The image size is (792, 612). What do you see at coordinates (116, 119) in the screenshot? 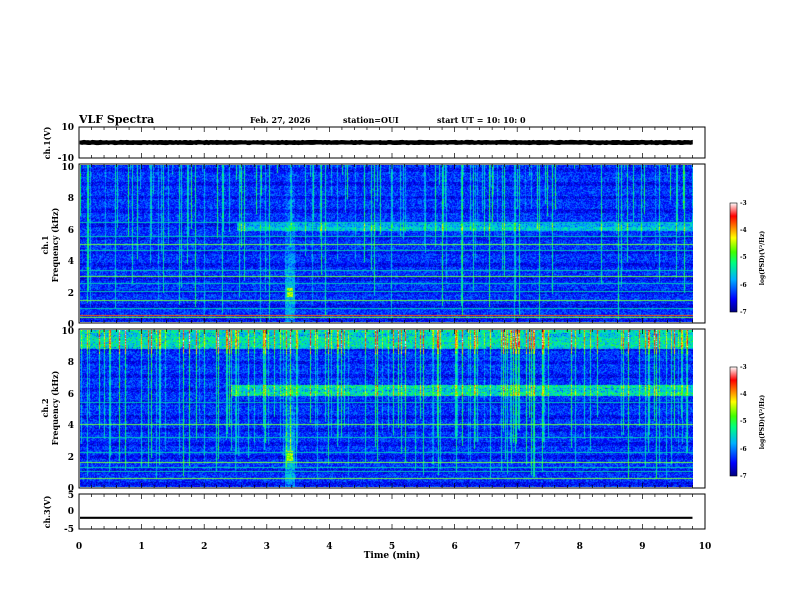
I see `figure-title: VLF Spectra` at bounding box center [116, 119].